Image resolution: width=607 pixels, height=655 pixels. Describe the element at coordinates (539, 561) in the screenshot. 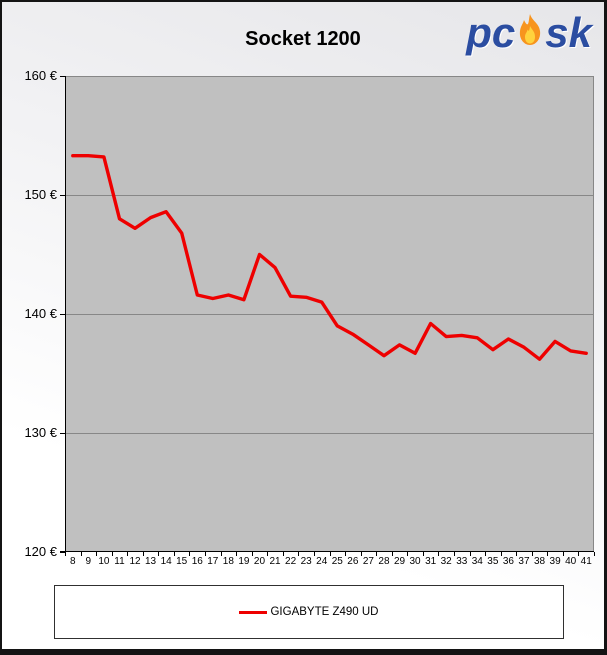

I see `x-tick-label: 38` at that location.